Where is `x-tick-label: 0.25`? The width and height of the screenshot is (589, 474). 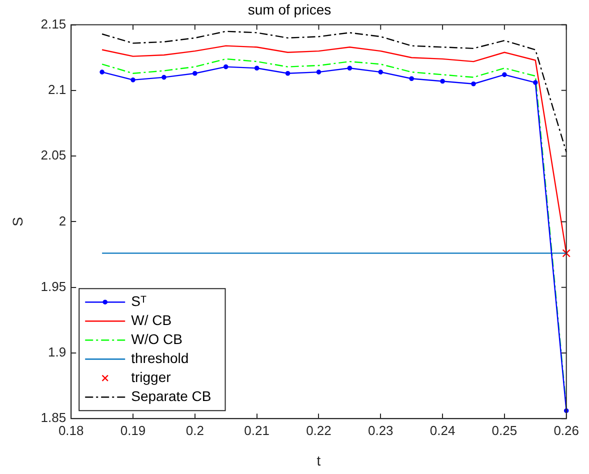
x-tick-label: 0.25 is located at coordinates (505, 430).